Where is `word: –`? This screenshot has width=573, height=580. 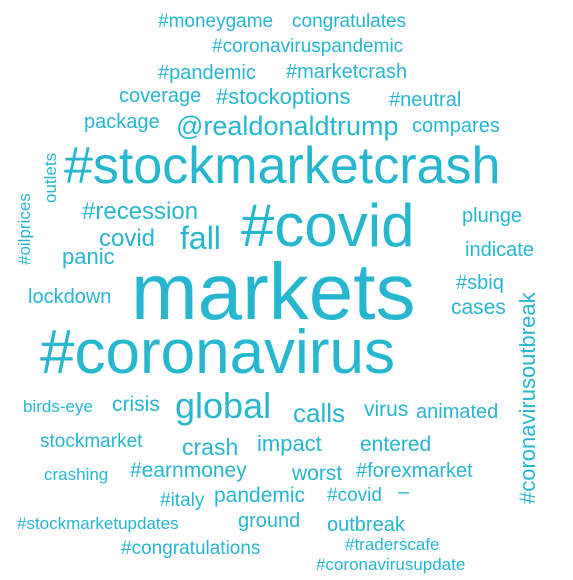
word: – is located at coordinates (404, 492).